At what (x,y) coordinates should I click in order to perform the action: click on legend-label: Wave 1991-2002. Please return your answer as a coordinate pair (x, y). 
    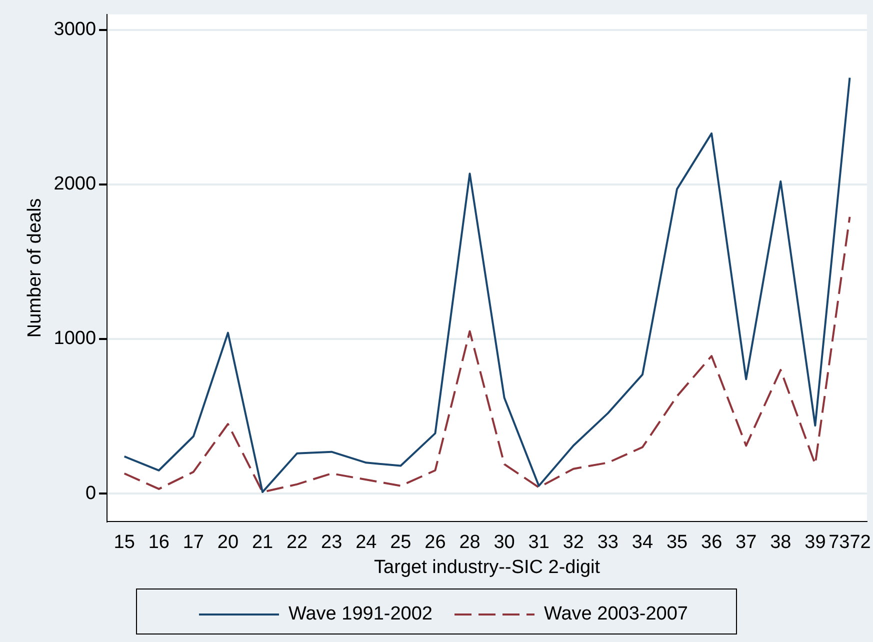
    Looking at the image, I should click on (360, 614).